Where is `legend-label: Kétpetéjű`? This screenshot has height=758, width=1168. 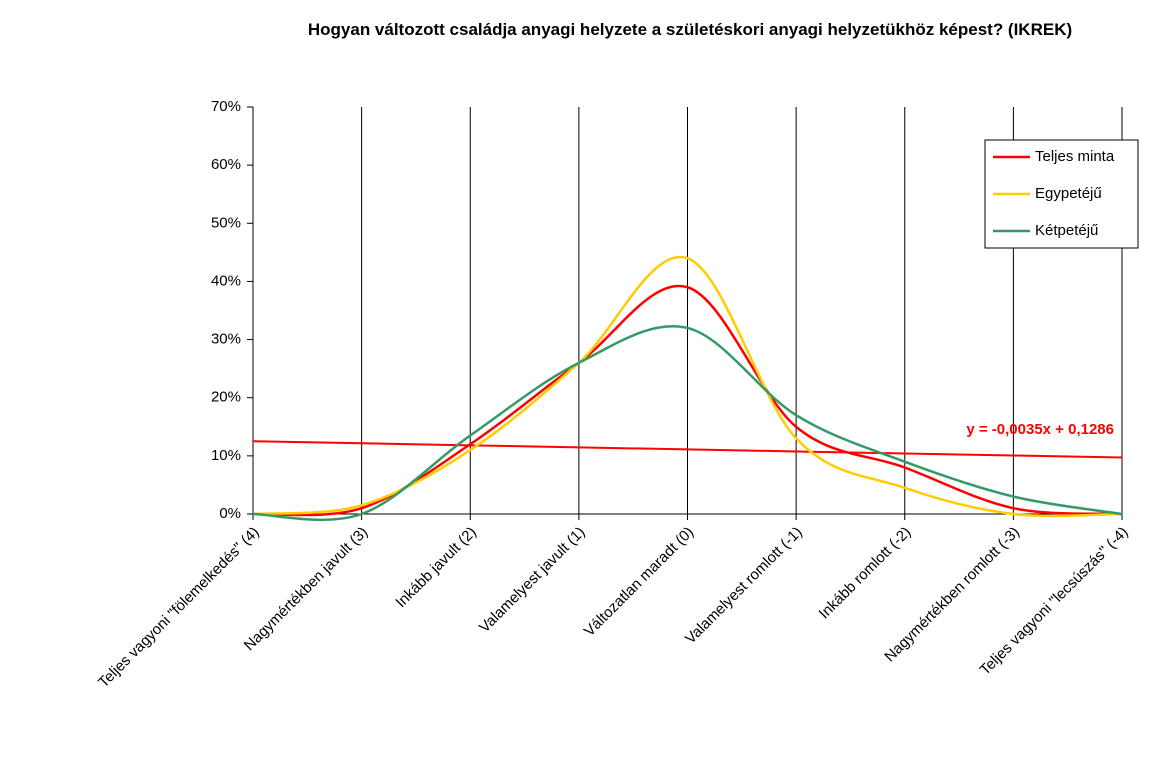
legend-label: Kétpetéjű is located at coordinates (1066, 230).